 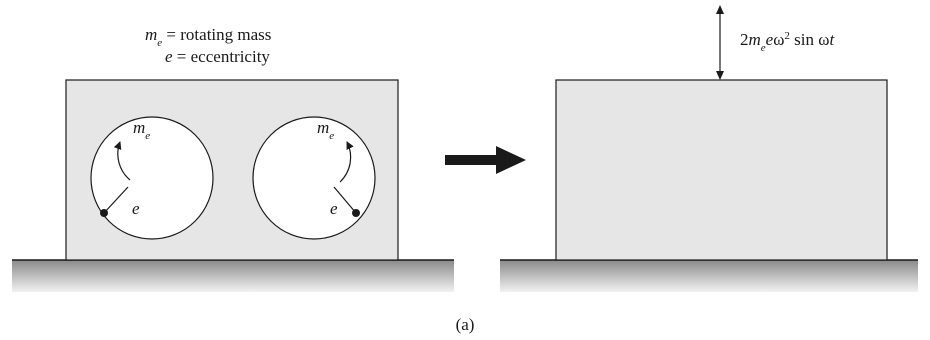 What do you see at coordinates (141, 130) in the screenshot?
I see `rotor-left-mass-label: me` at bounding box center [141, 130].